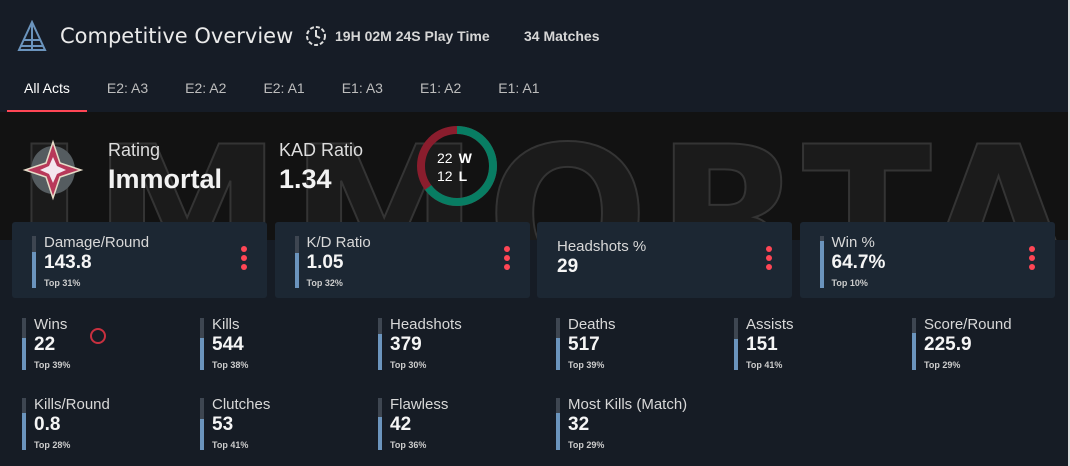  I want to click on card-damage-round: Damage/Round 143.8 Top 31%, so click(139, 260).